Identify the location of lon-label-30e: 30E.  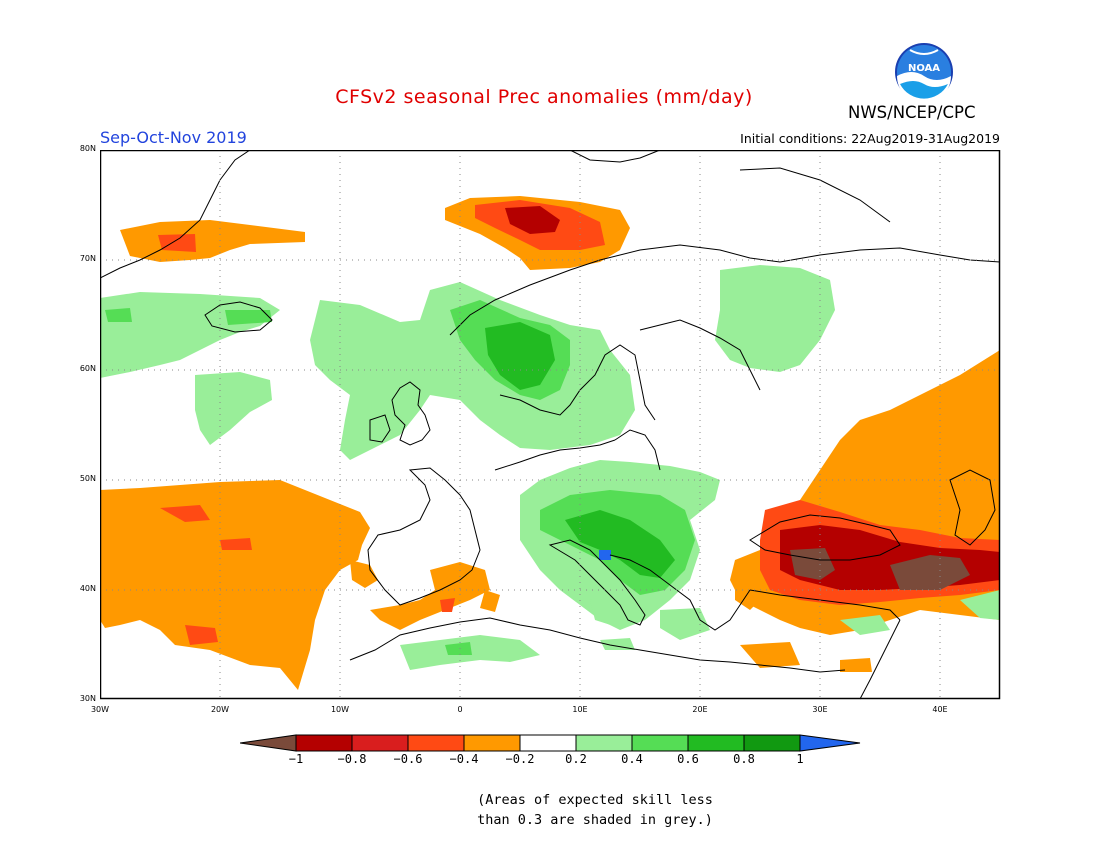
(820, 709).